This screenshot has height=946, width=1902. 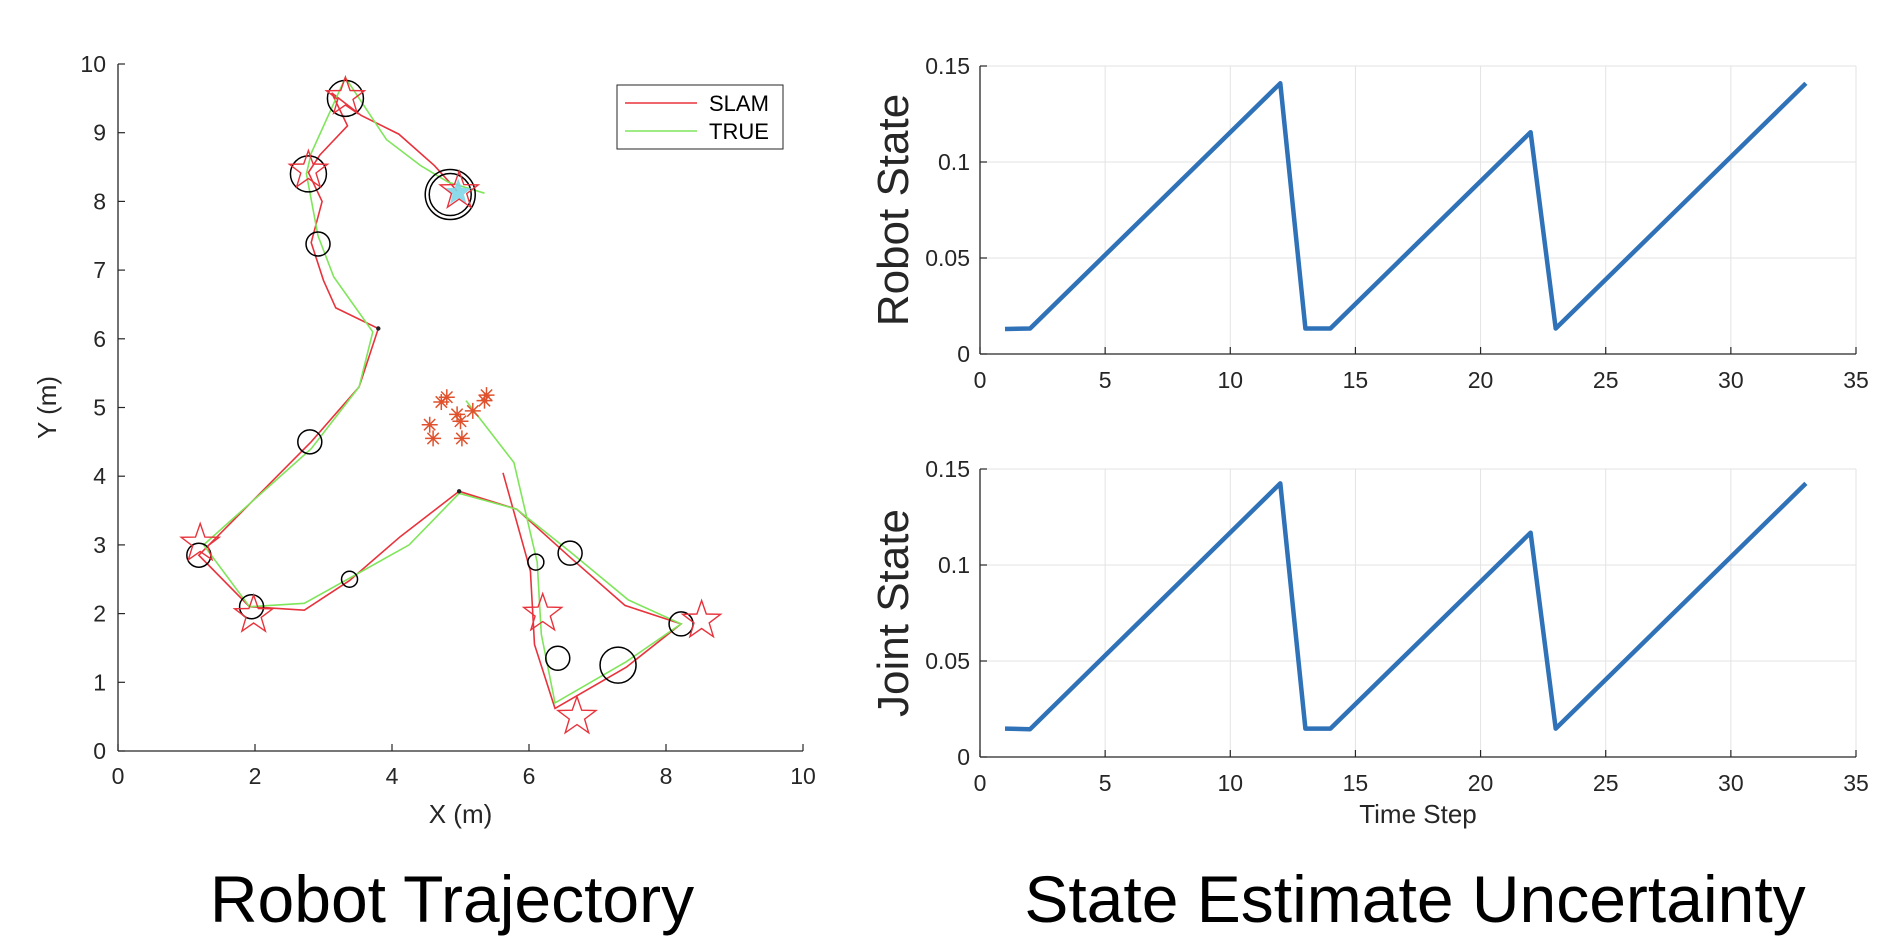 What do you see at coordinates (93, 64) in the screenshot?
I see `y-tick-label: 10` at bounding box center [93, 64].